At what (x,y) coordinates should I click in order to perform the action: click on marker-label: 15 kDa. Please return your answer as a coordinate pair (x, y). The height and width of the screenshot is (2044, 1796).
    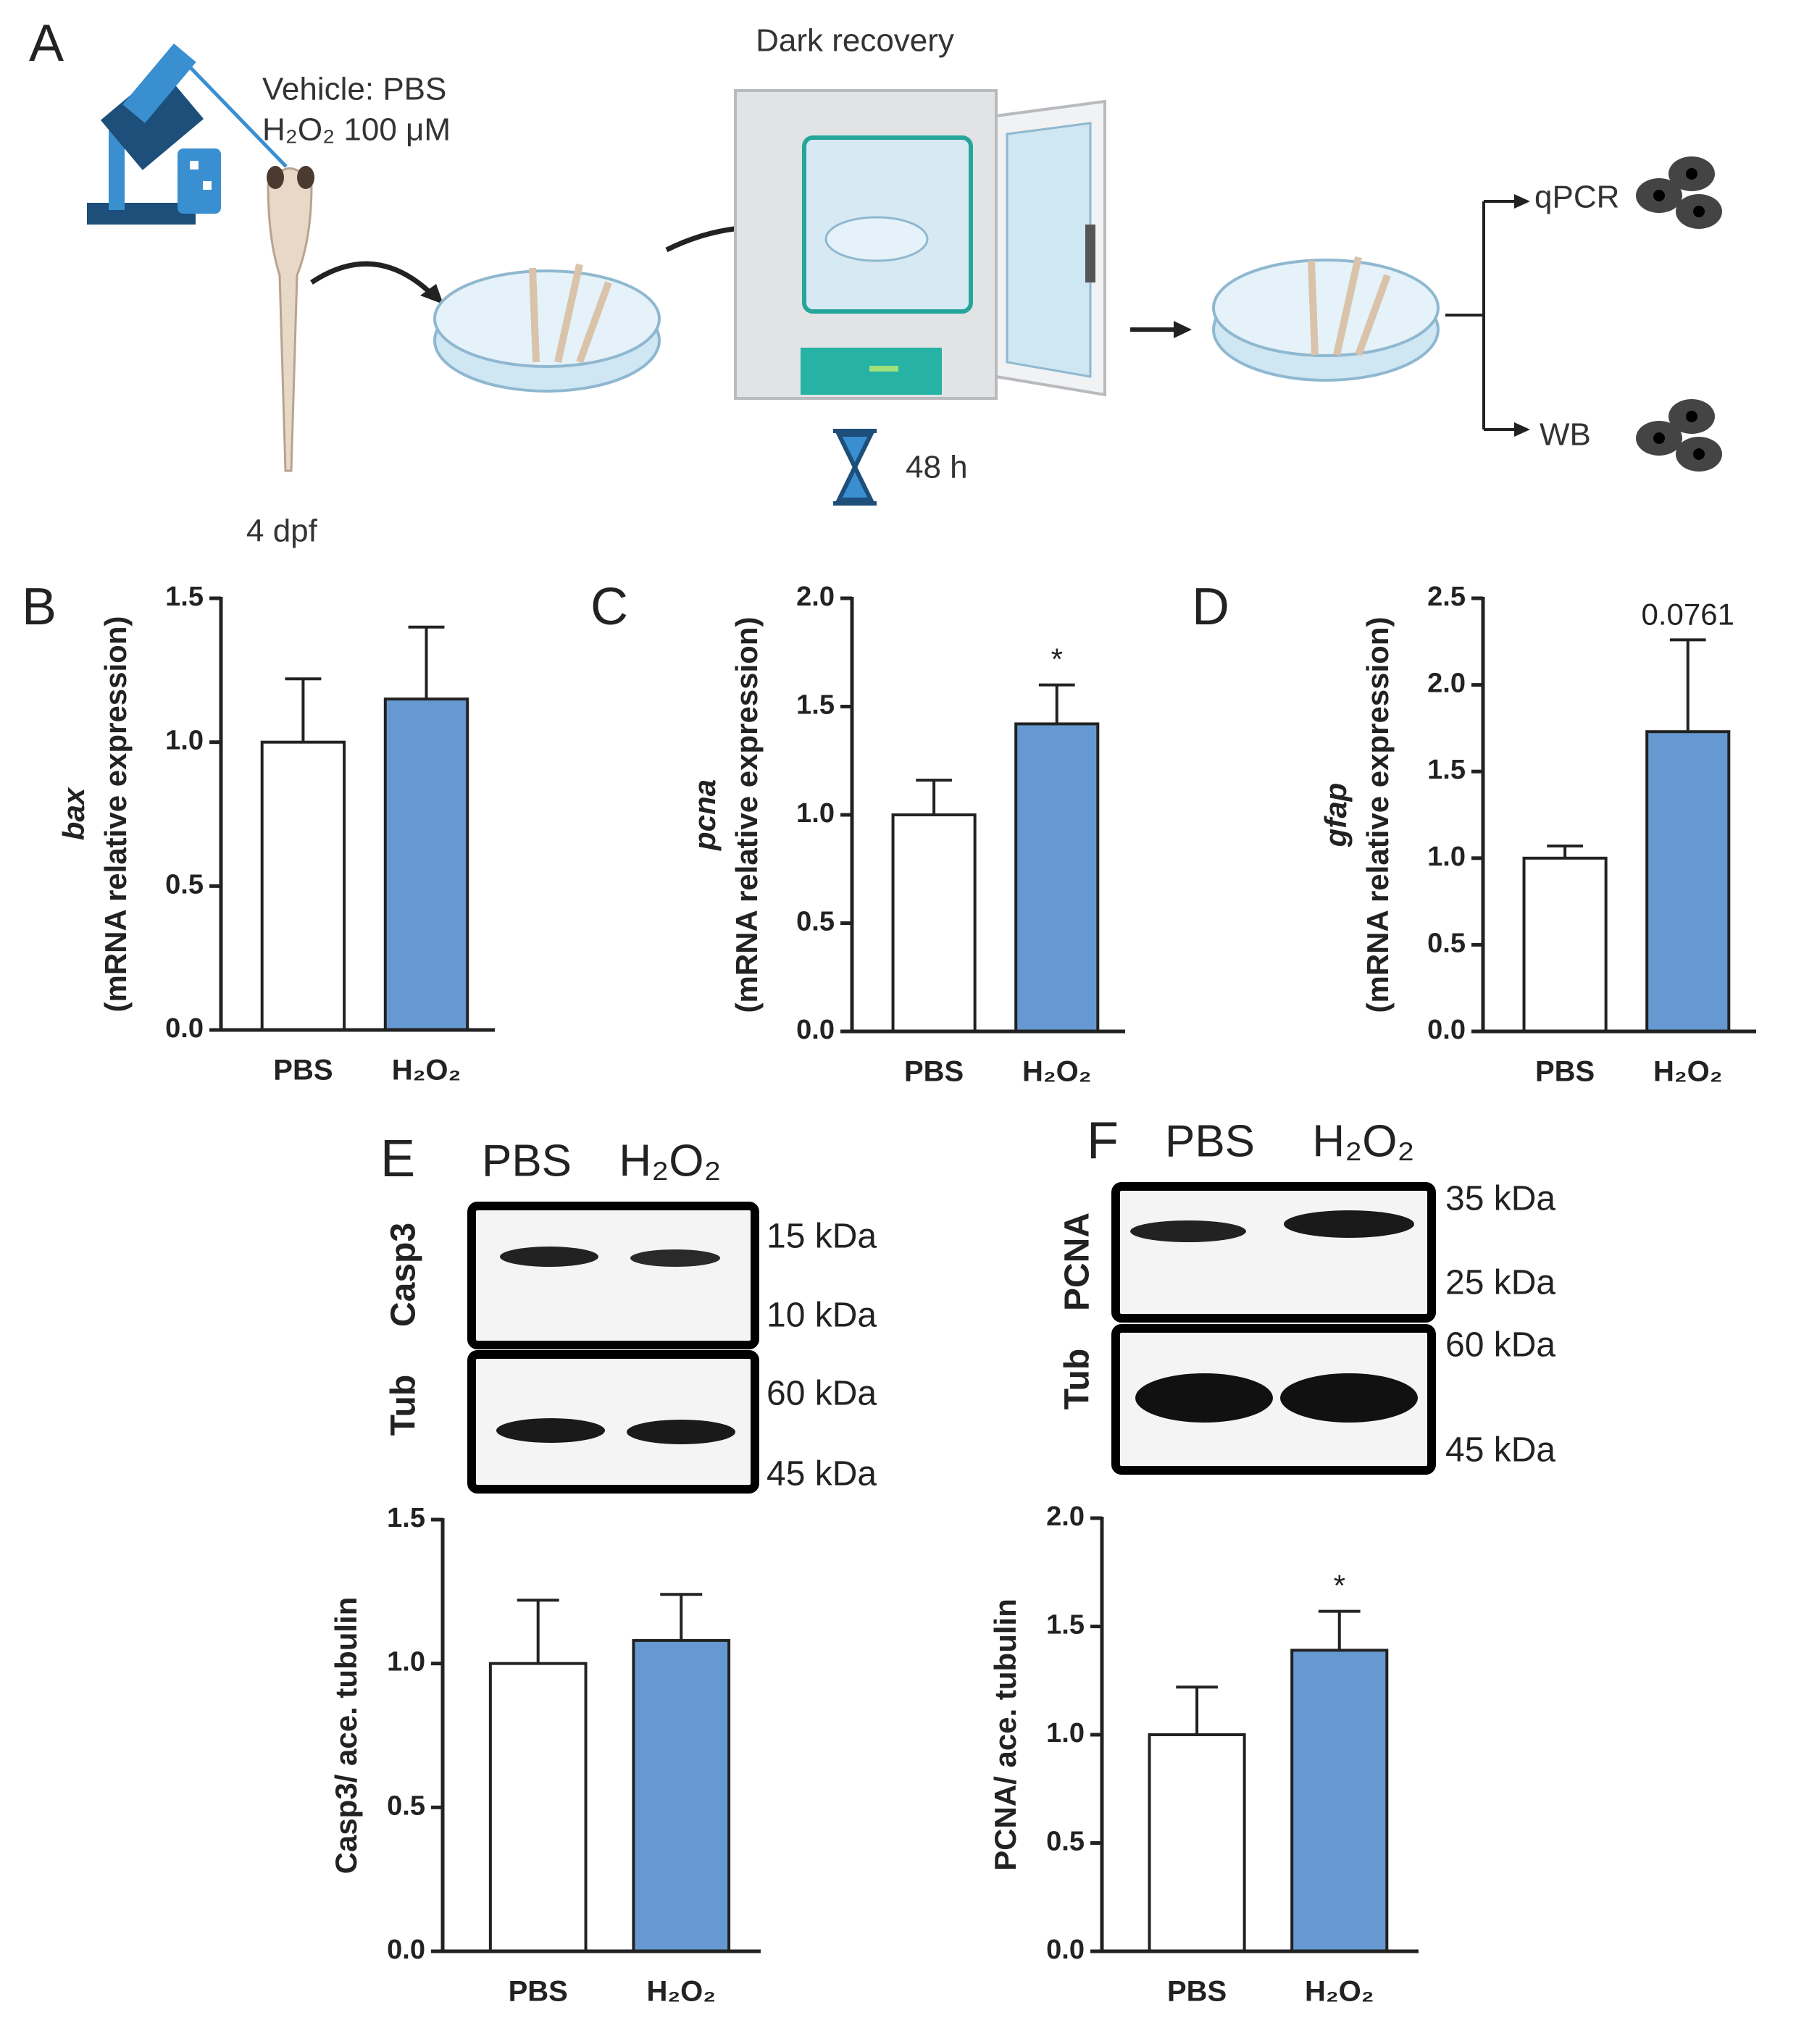
    Looking at the image, I should click on (822, 1237).